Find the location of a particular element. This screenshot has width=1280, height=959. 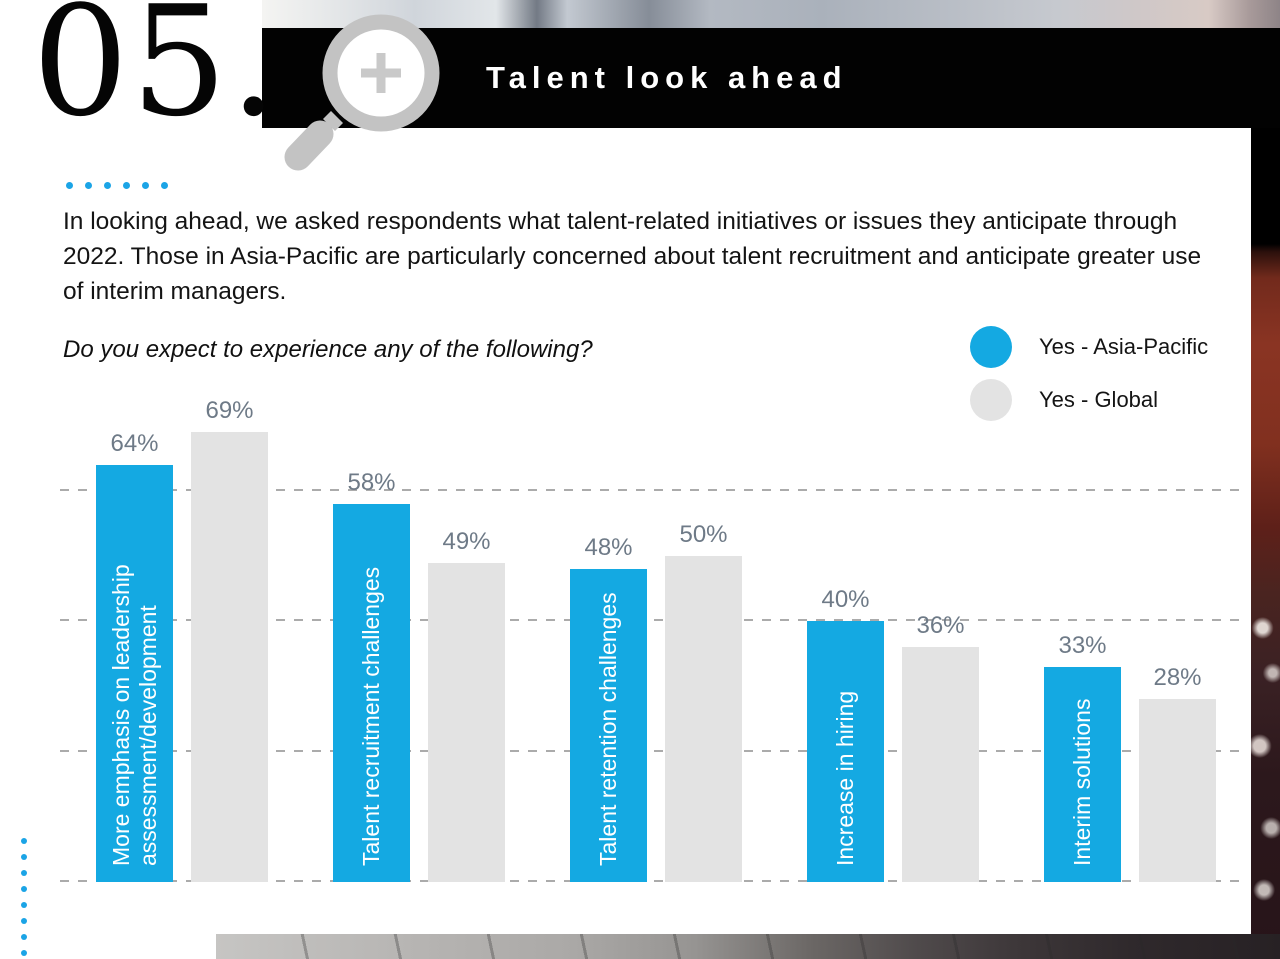

bar: Increase in hiring is located at coordinates (845, 751).